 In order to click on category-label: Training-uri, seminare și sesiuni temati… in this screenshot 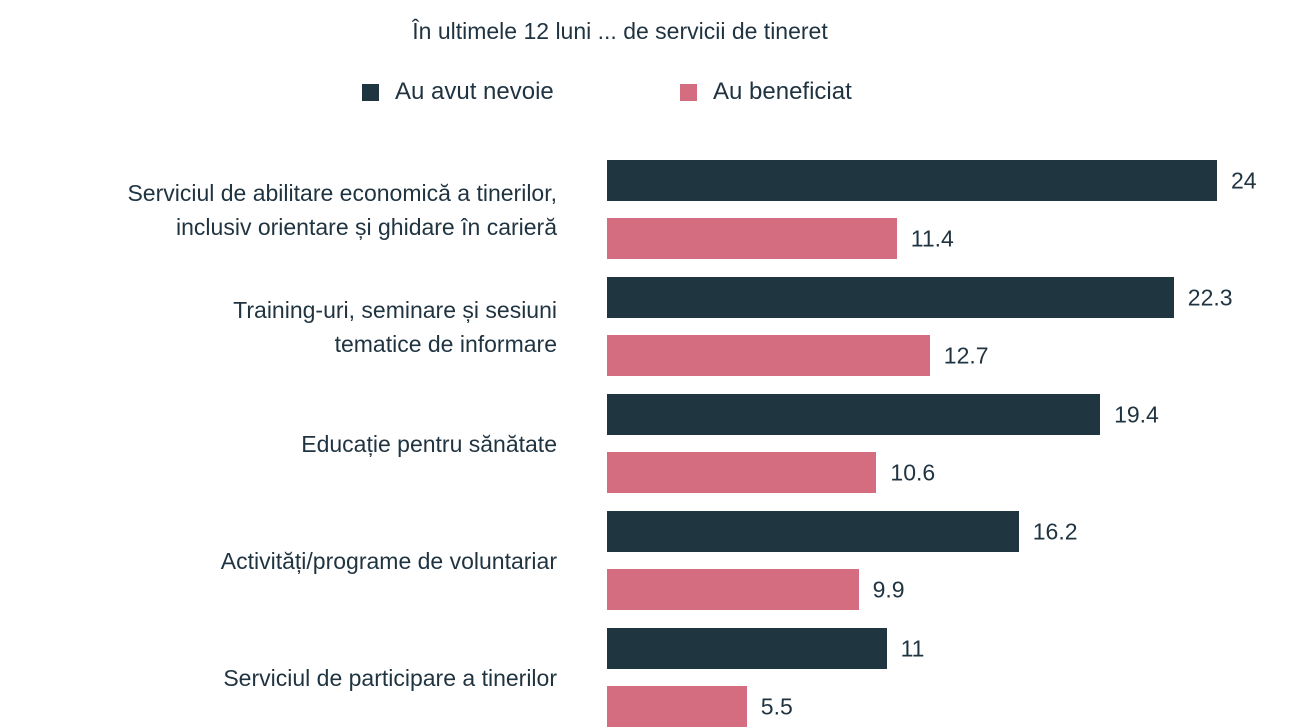, I will do `click(395, 326)`.